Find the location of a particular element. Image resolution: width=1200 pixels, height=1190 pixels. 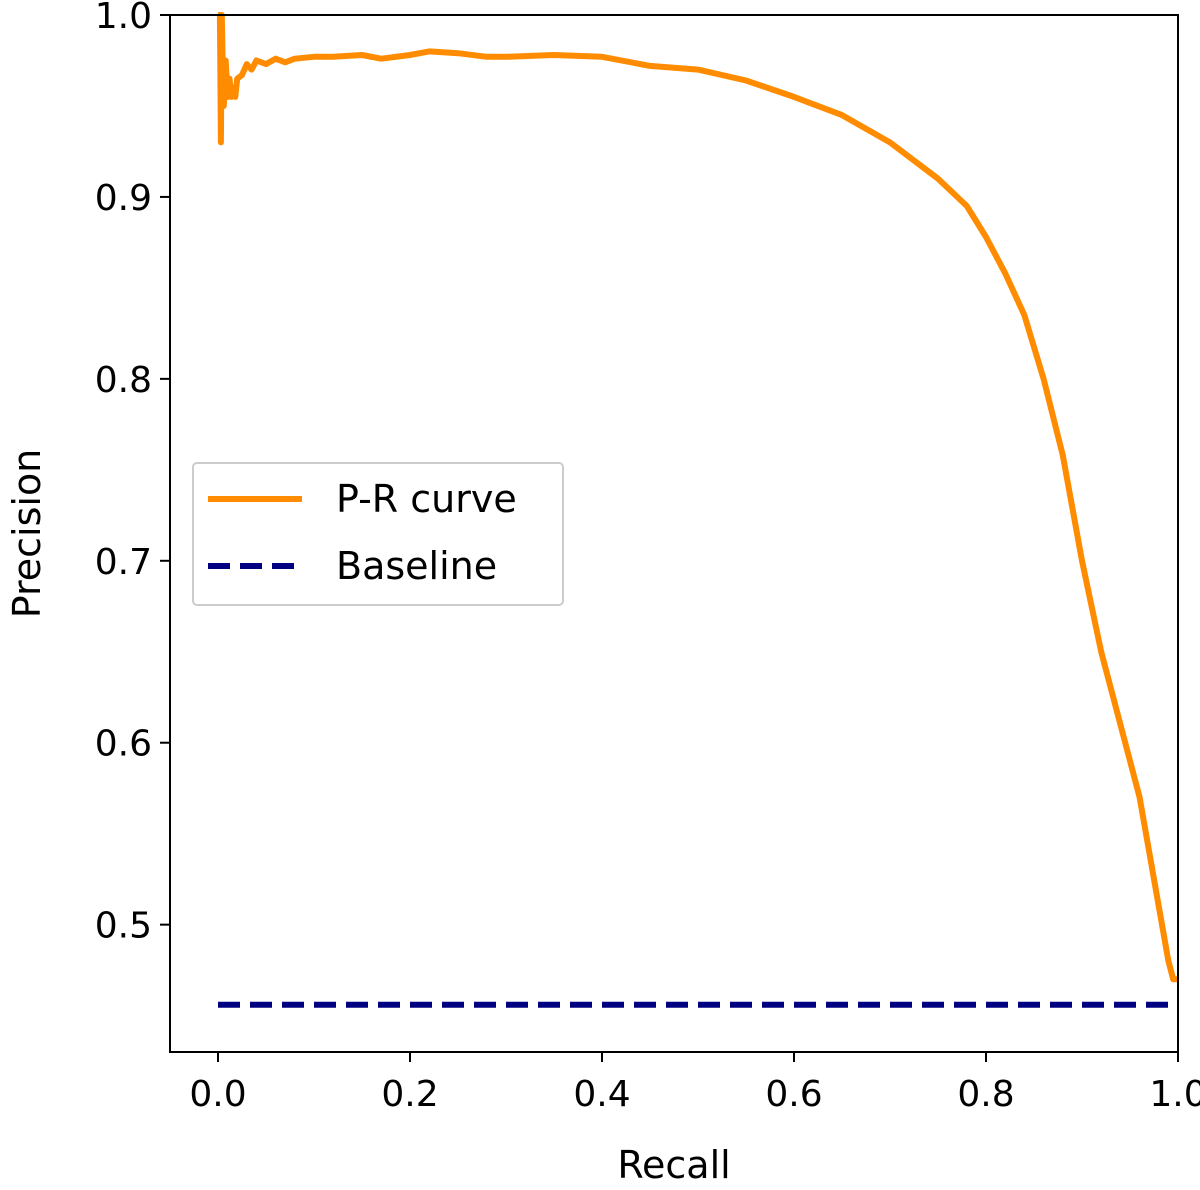

y-tick-label: 0.9 is located at coordinates (123, 198).